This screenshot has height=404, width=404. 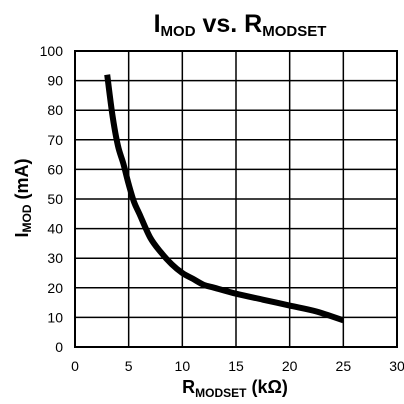 I want to click on chart-title-middle-sub: MODSET, so click(x=294, y=31).